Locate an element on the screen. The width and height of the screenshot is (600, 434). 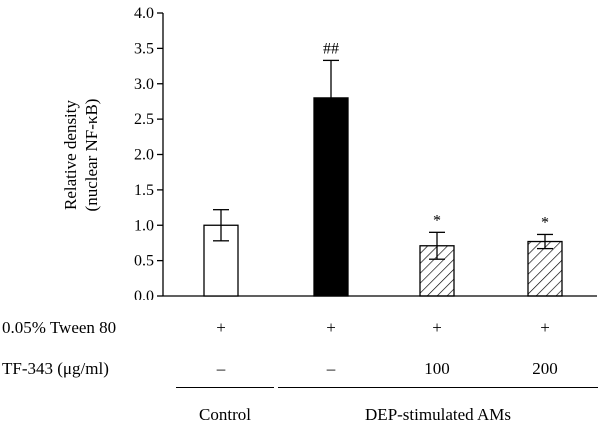
tf343-row-label: TF-343 (μg/ml) is located at coordinates (55, 368).